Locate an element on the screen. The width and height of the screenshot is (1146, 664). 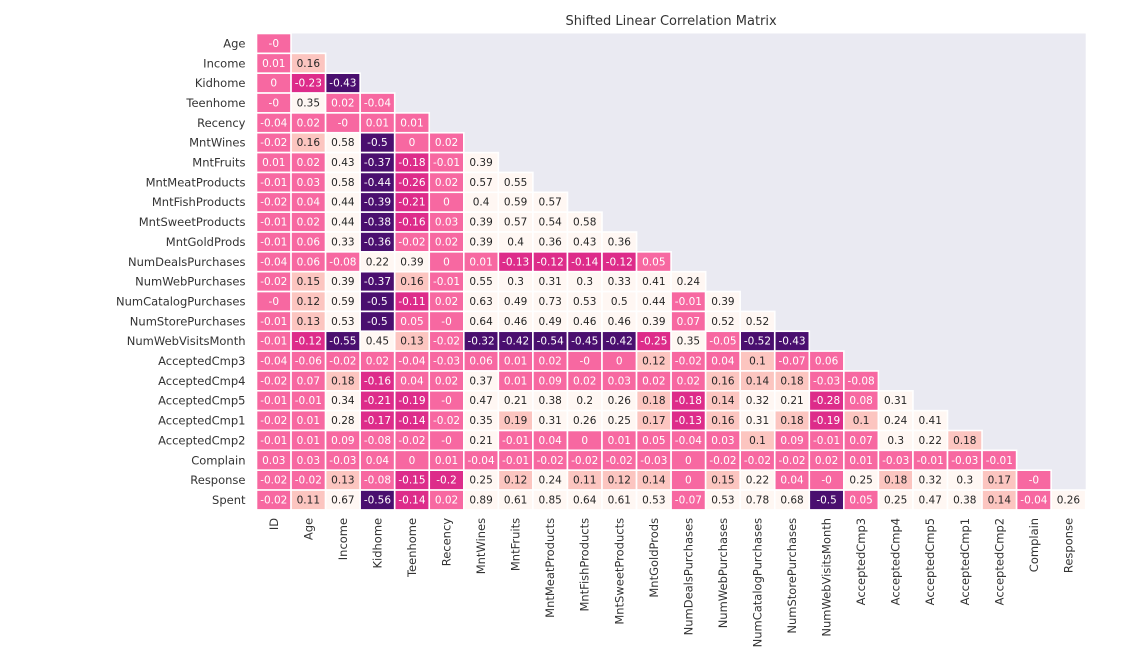
cell-value-label: 0.44 is located at coordinates (654, 302).